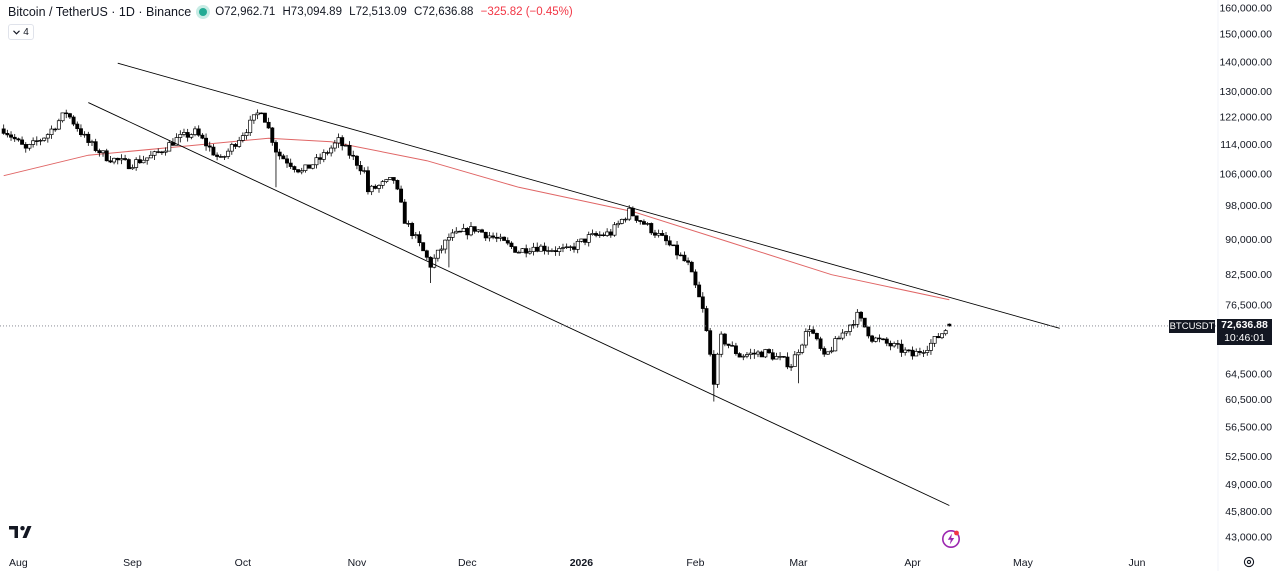 The height and width of the screenshot is (571, 1280). Describe the element at coordinates (23, 532) in the screenshot. I see `tradingview-logo-icon` at that location.